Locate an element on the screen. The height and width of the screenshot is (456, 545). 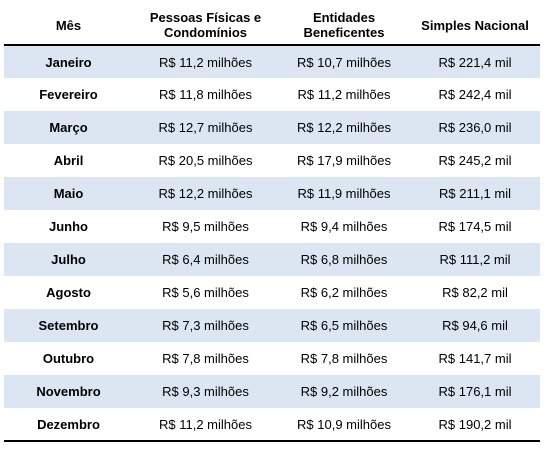
charitable-value-cell: R$ 10,9 milhões is located at coordinates (344, 425).